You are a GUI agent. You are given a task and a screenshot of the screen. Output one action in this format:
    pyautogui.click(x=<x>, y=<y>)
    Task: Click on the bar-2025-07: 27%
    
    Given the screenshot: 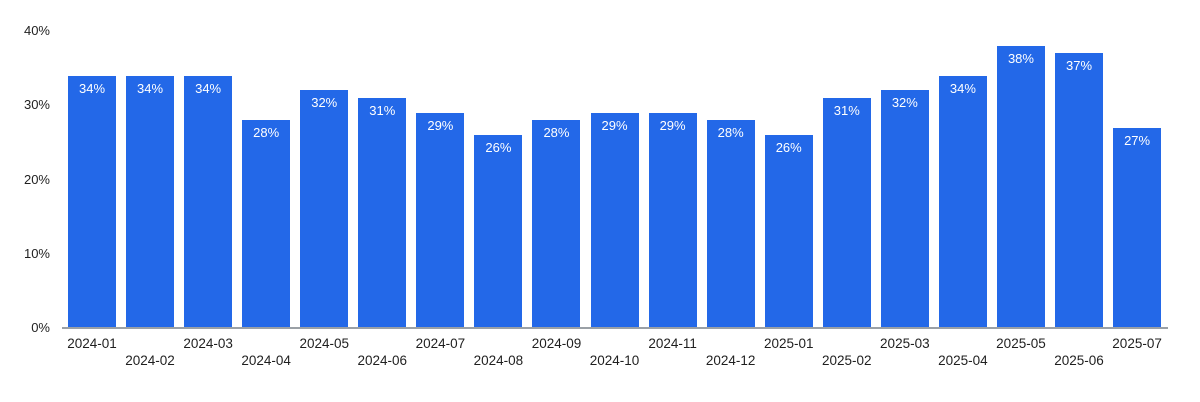 What is the action you would take?
    pyautogui.click(x=1137, y=227)
    